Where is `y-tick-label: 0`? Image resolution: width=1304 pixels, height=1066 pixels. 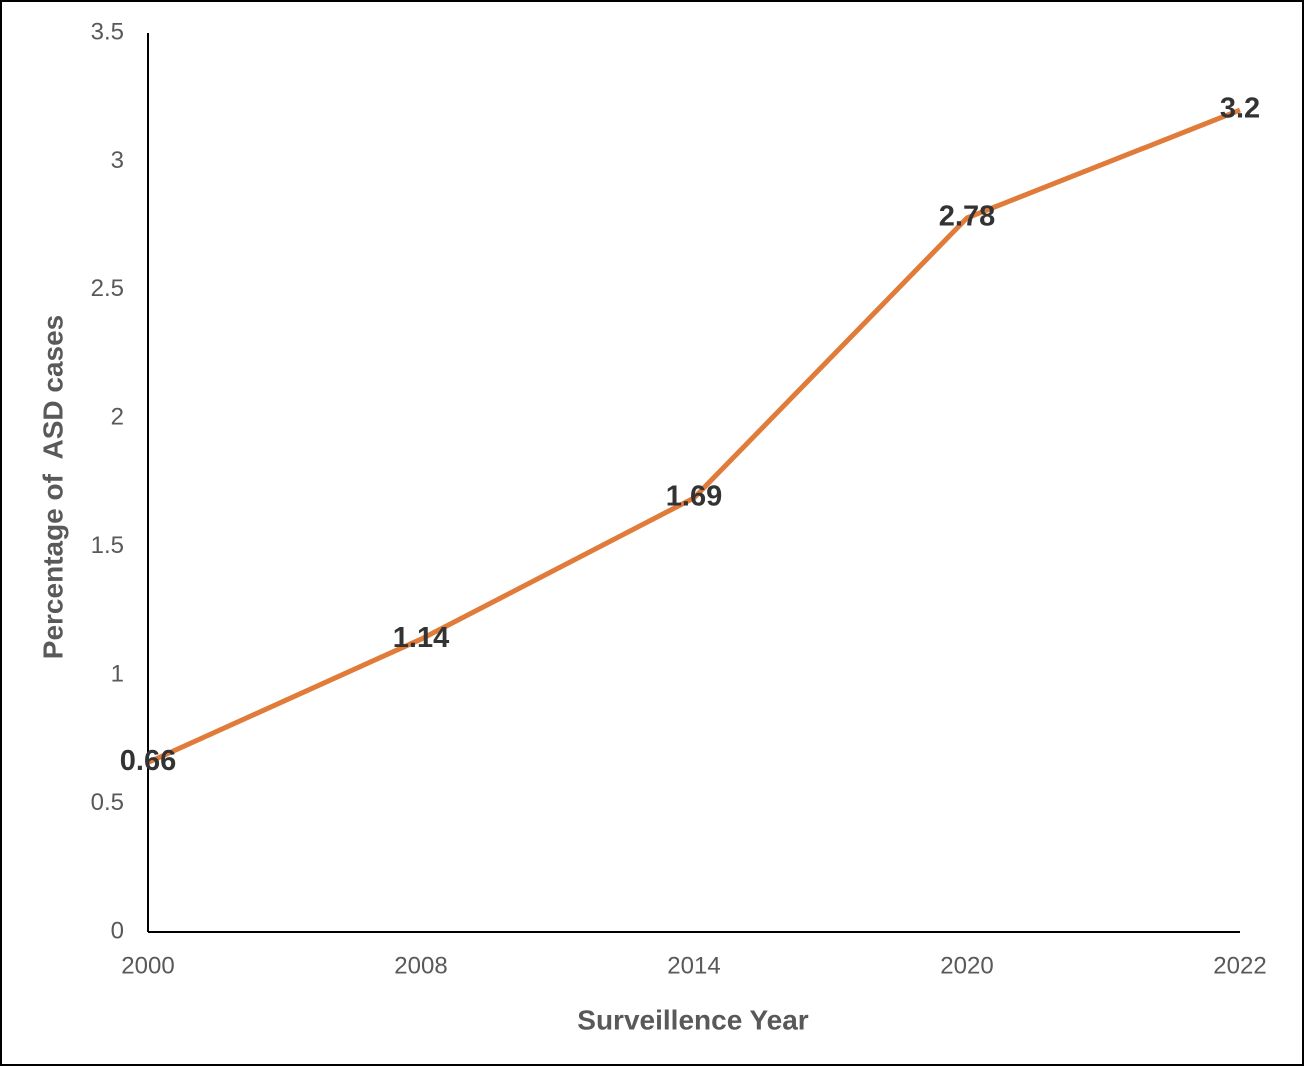 y-tick-label: 0 is located at coordinates (117, 930).